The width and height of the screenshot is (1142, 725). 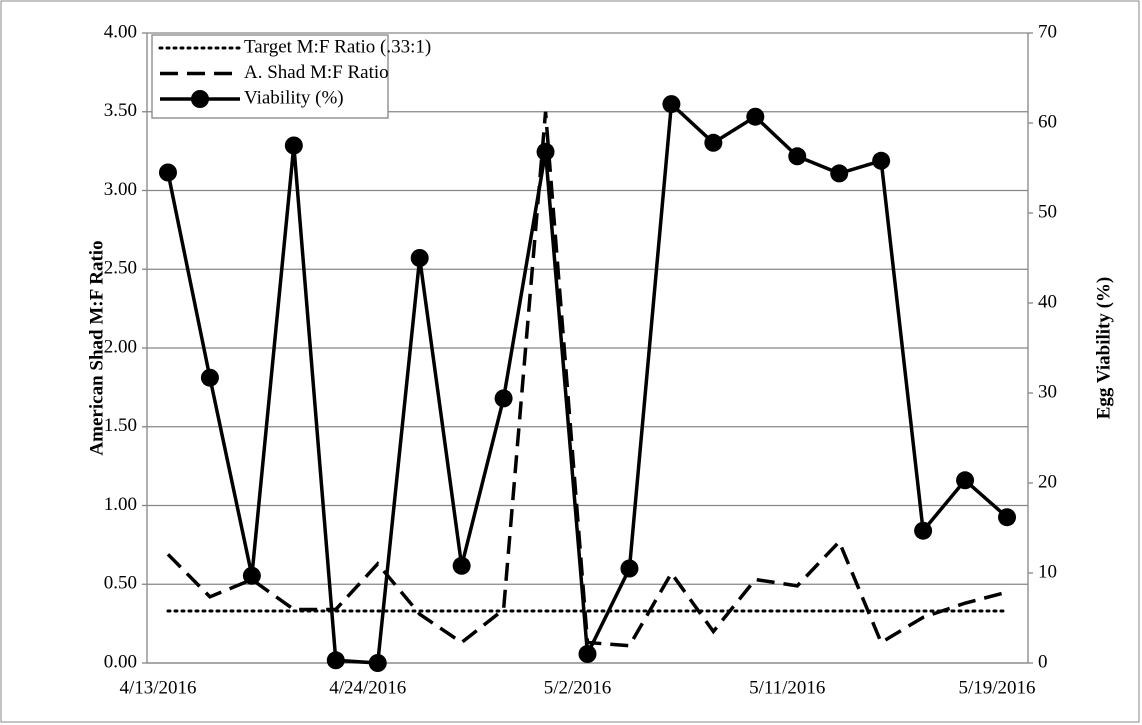 What do you see at coordinates (1047, 211) in the screenshot?
I see `y2-tick-label: 50` at bounding box center [1047, 211].